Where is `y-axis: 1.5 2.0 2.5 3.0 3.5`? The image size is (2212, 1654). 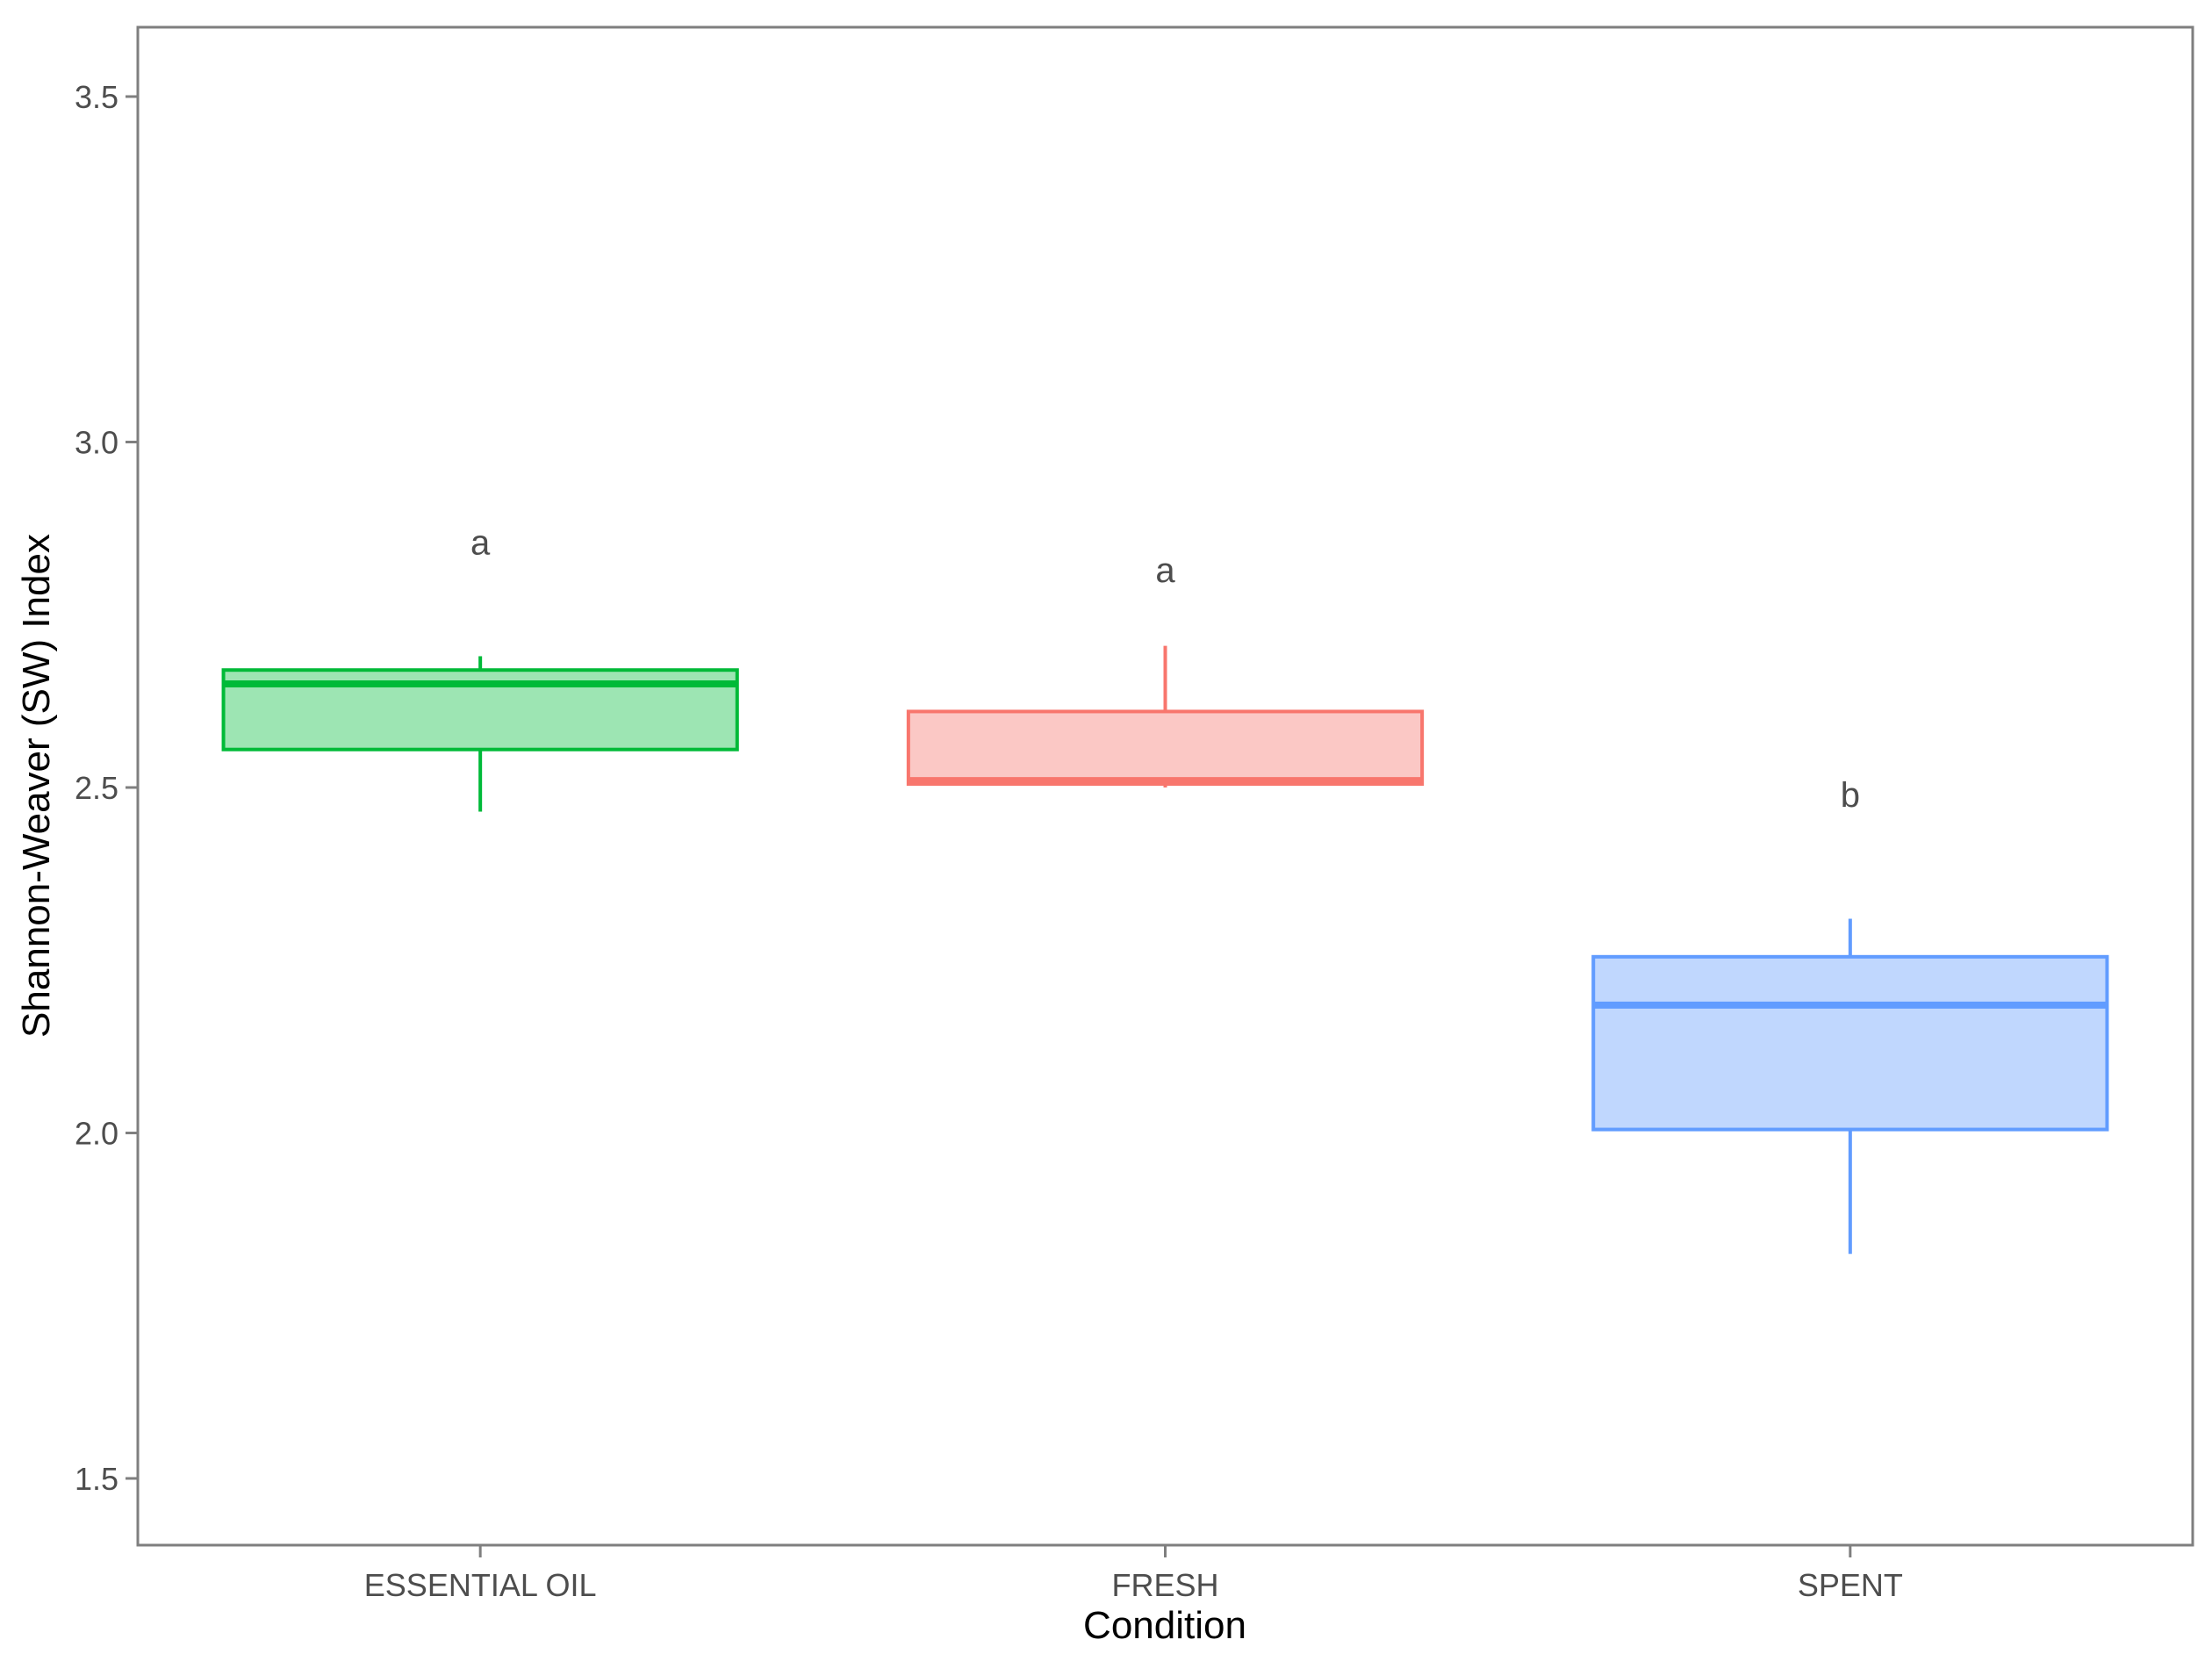 y-axis: 1.5 2.0 2.5 3.0 3.5 is located at coordinates (107, 788).